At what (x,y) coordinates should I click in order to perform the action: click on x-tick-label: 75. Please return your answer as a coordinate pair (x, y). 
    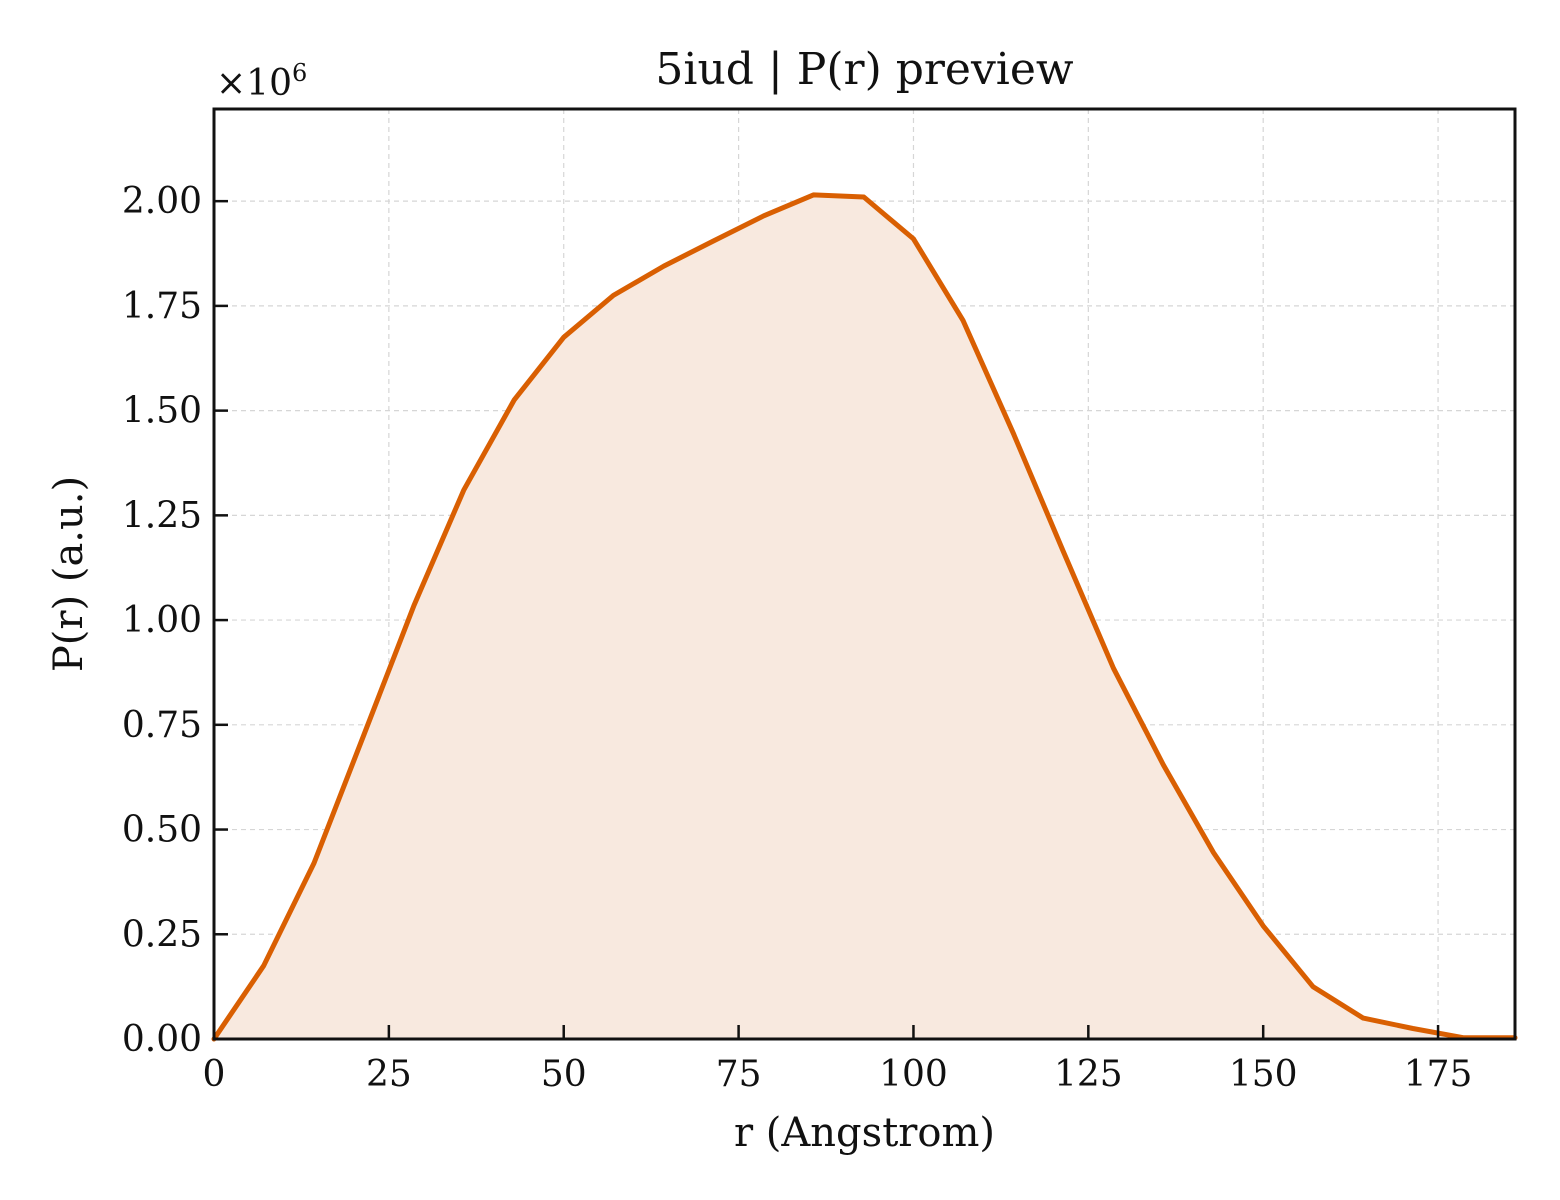
    Looking at the image, I should click on (739, 1074).